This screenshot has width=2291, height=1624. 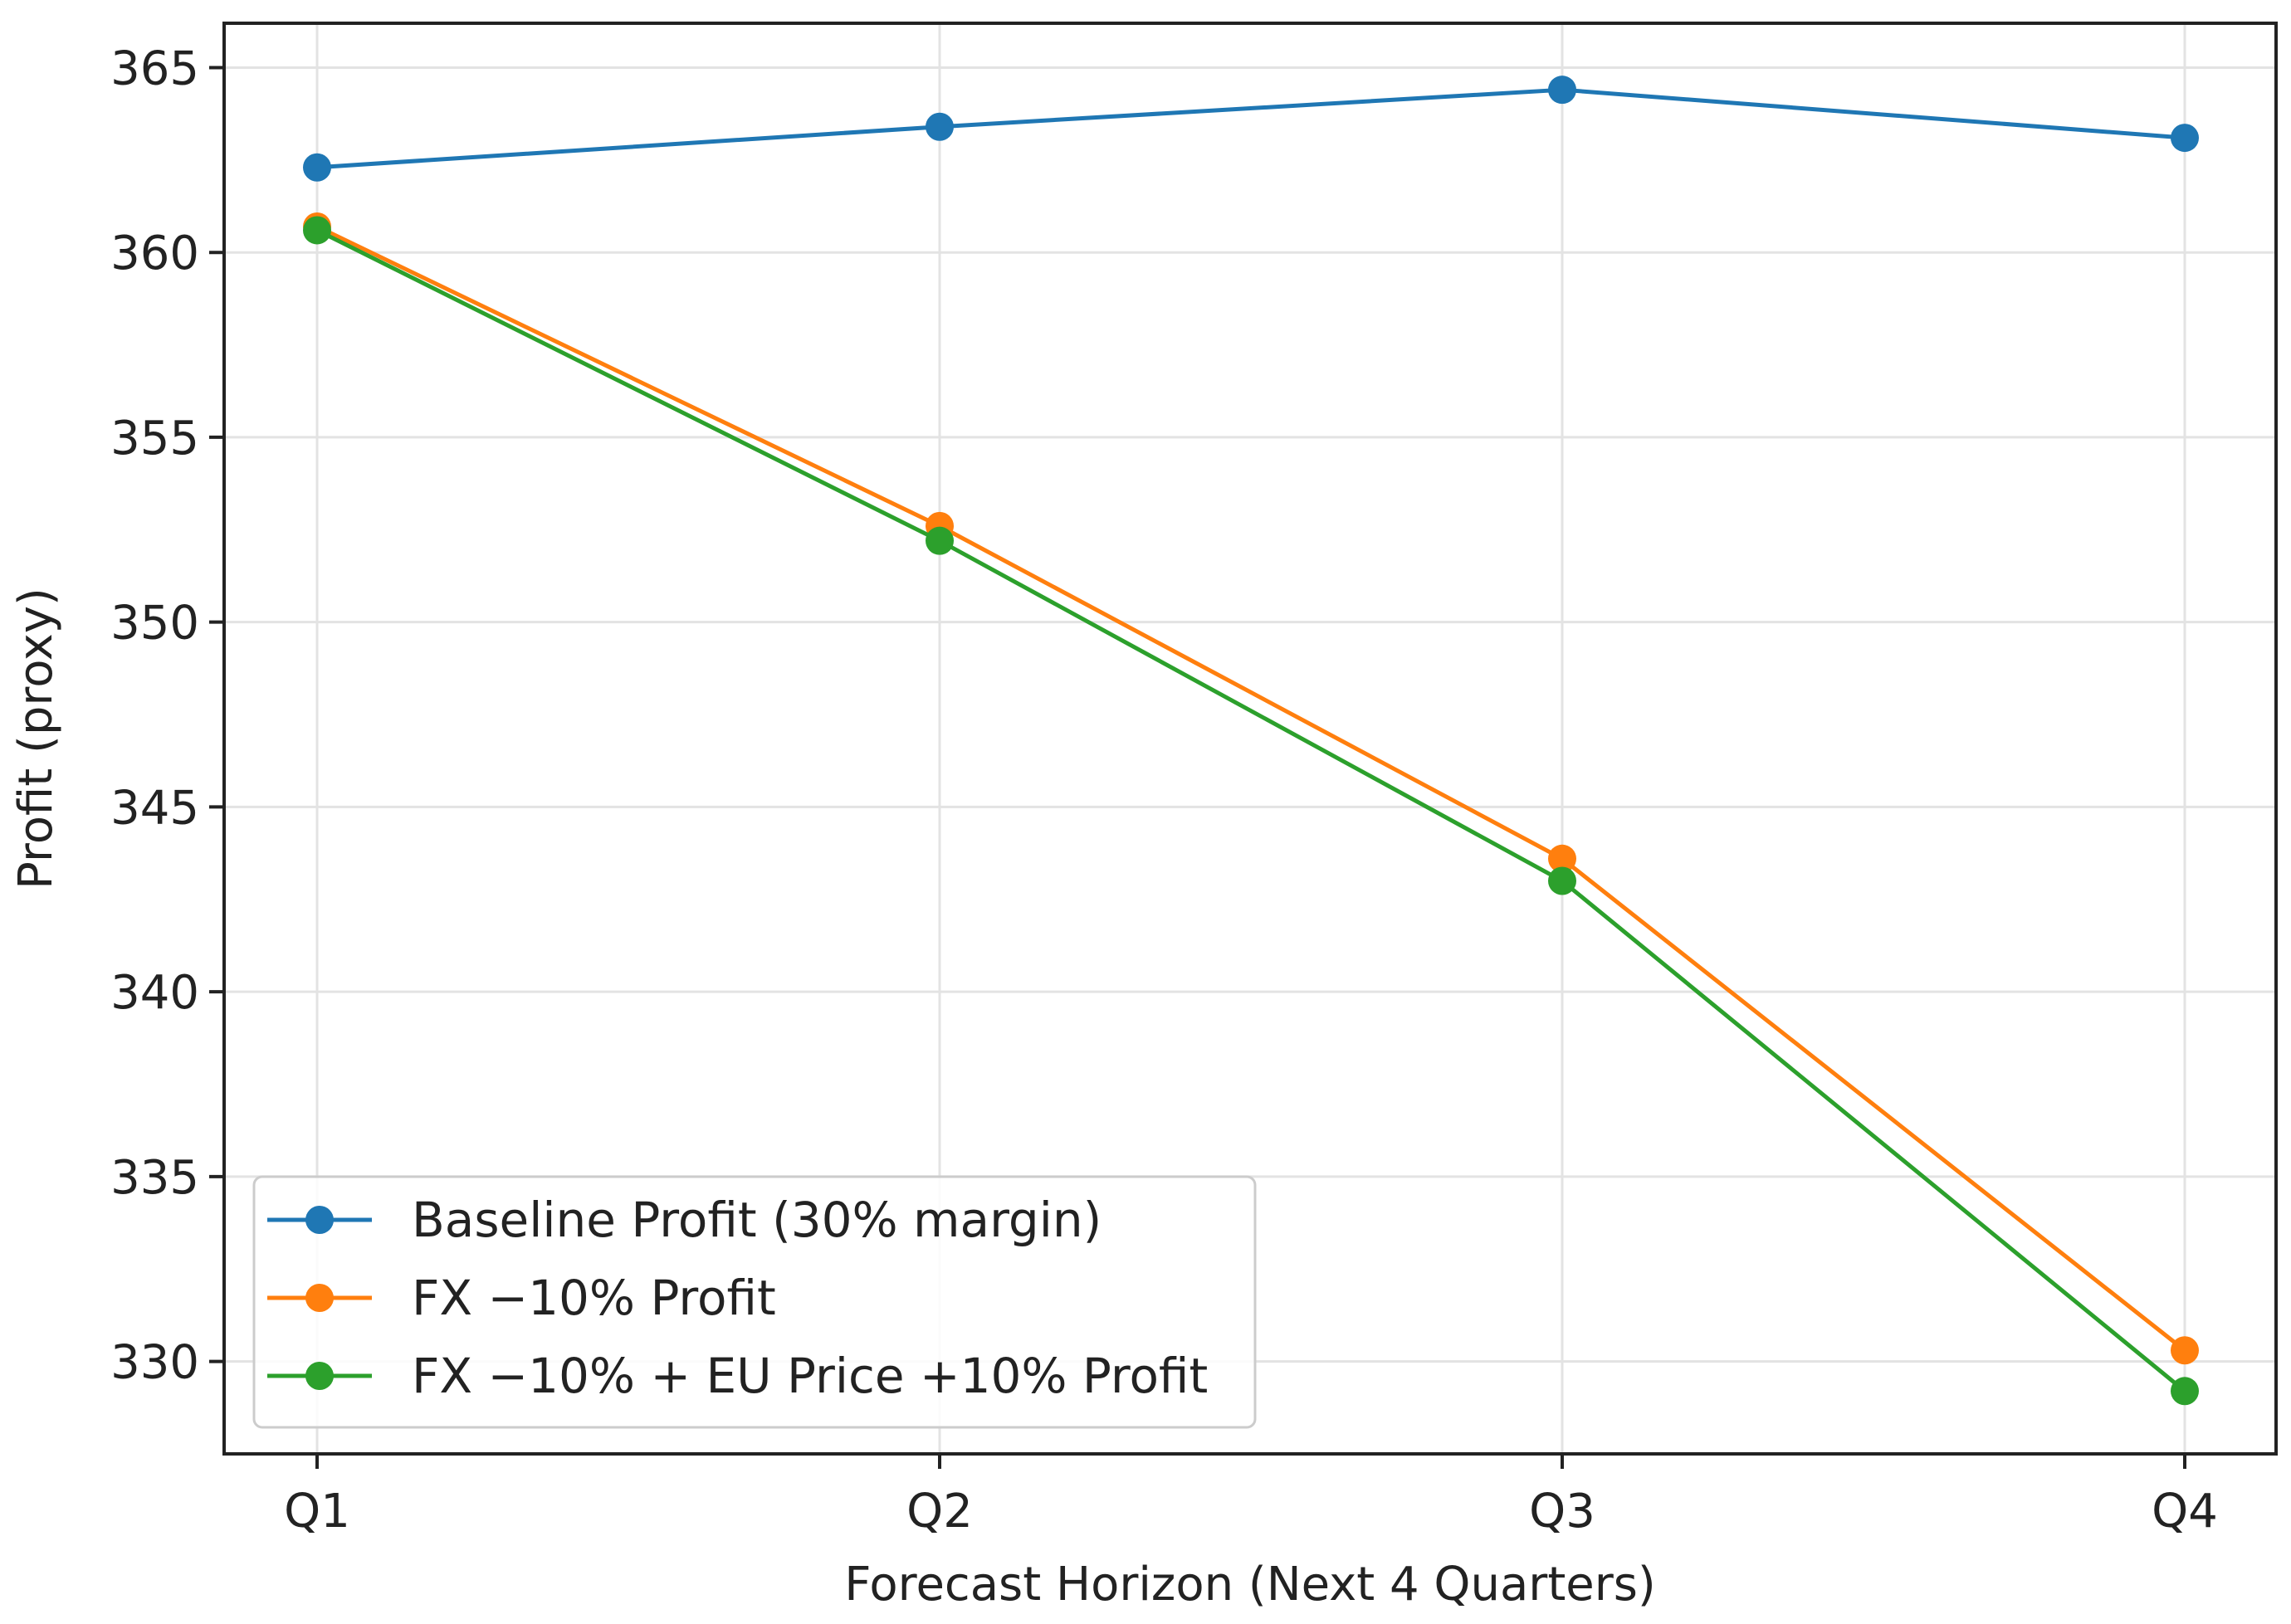 I want to click on y-tick-label: 365, so click(x=154, y=68).